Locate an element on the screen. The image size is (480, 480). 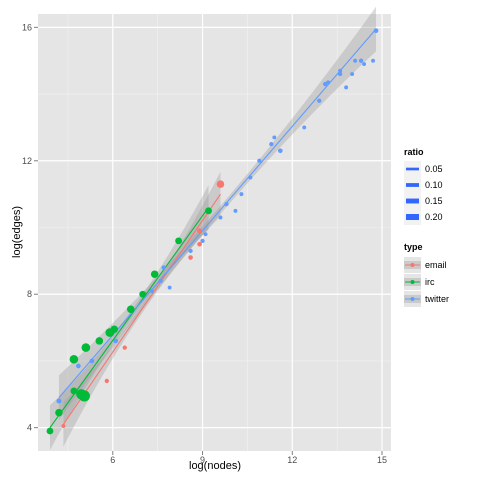
x-axis-ticks: 6 9 12 15 is located at coordinates (248, 458).